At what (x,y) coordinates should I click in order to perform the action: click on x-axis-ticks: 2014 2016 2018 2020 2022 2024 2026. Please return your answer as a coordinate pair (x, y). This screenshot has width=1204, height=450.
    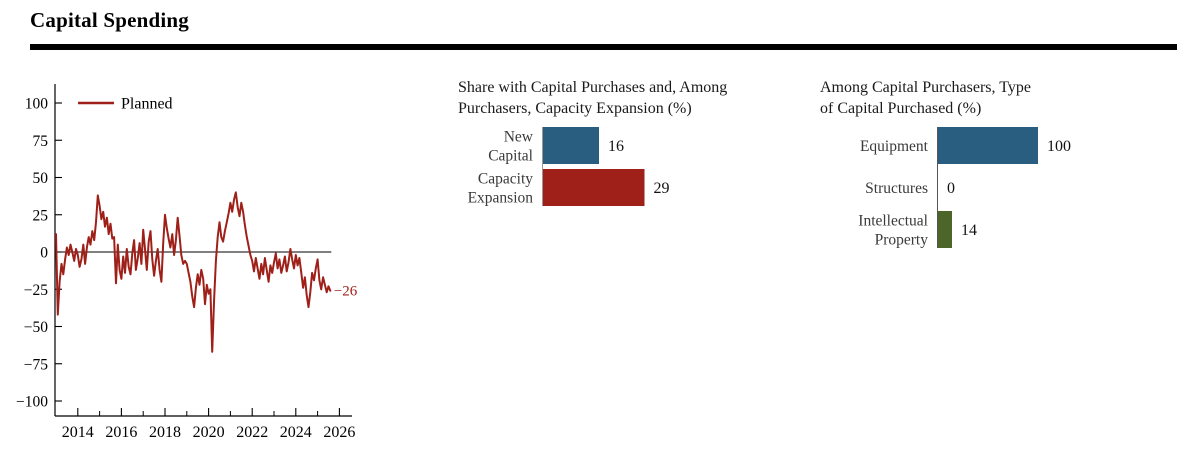
    Looking at the image, I should click on (208, 424).